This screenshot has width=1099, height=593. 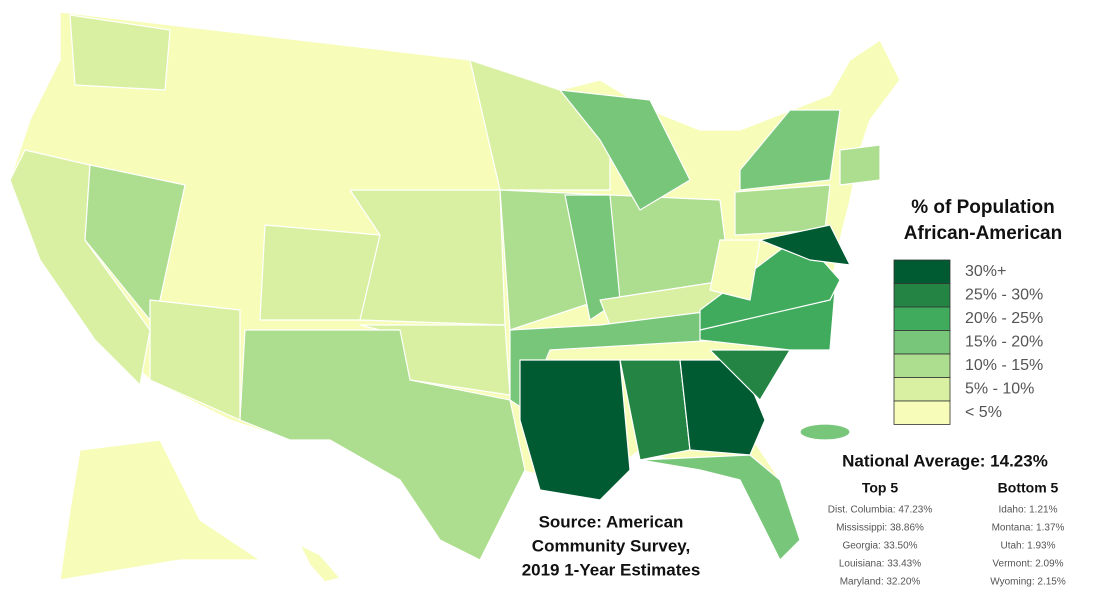 What do you see at coordinates (1028, 582) in the screenshot?
I see `bottom5-item: Wyoming: 2.15%` at bounding box center [1028, 582].